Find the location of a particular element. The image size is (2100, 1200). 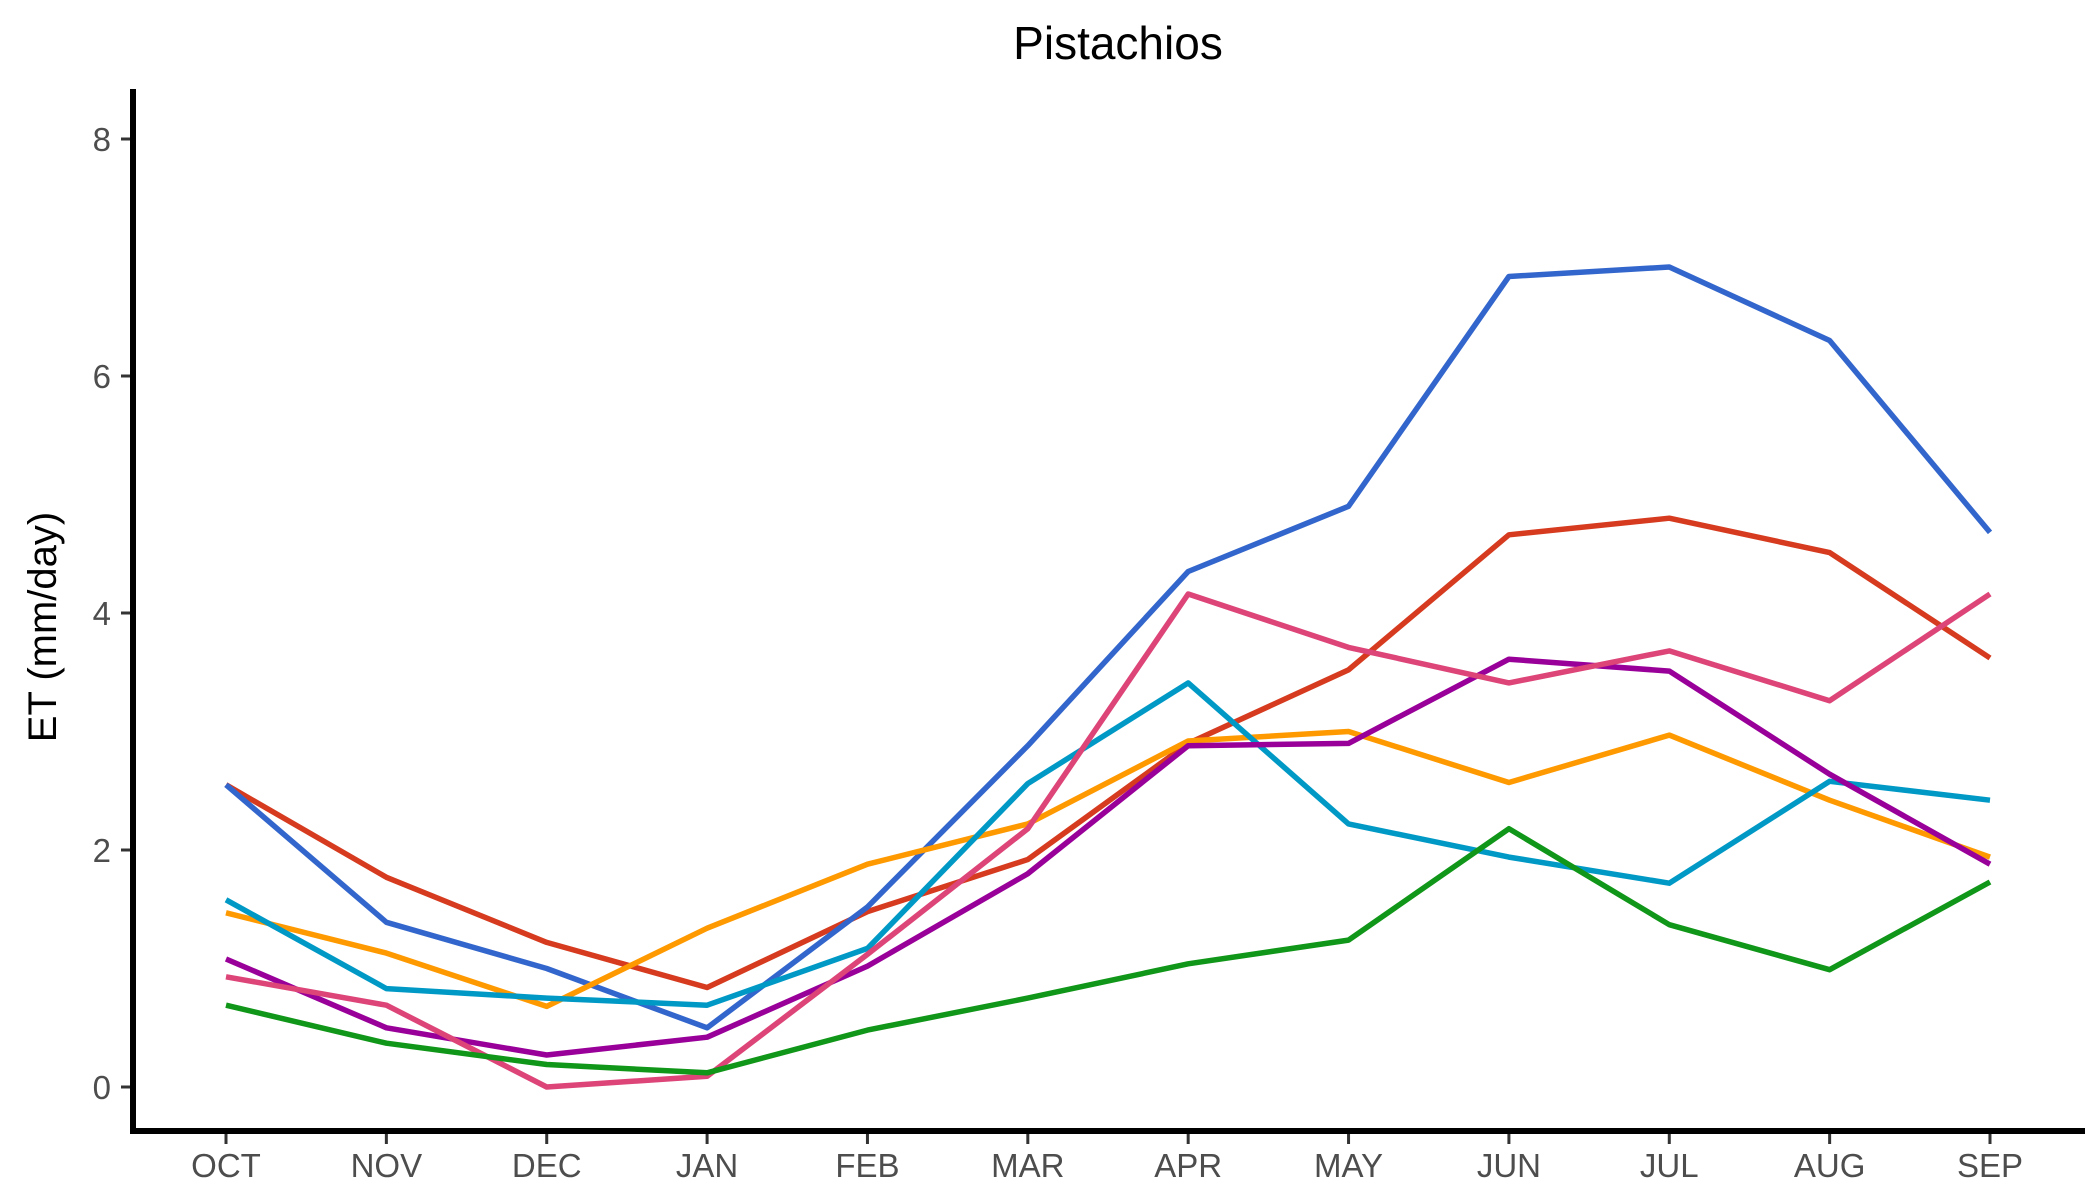

x-tick-label: FEB is located at coordinates (867, 1165).